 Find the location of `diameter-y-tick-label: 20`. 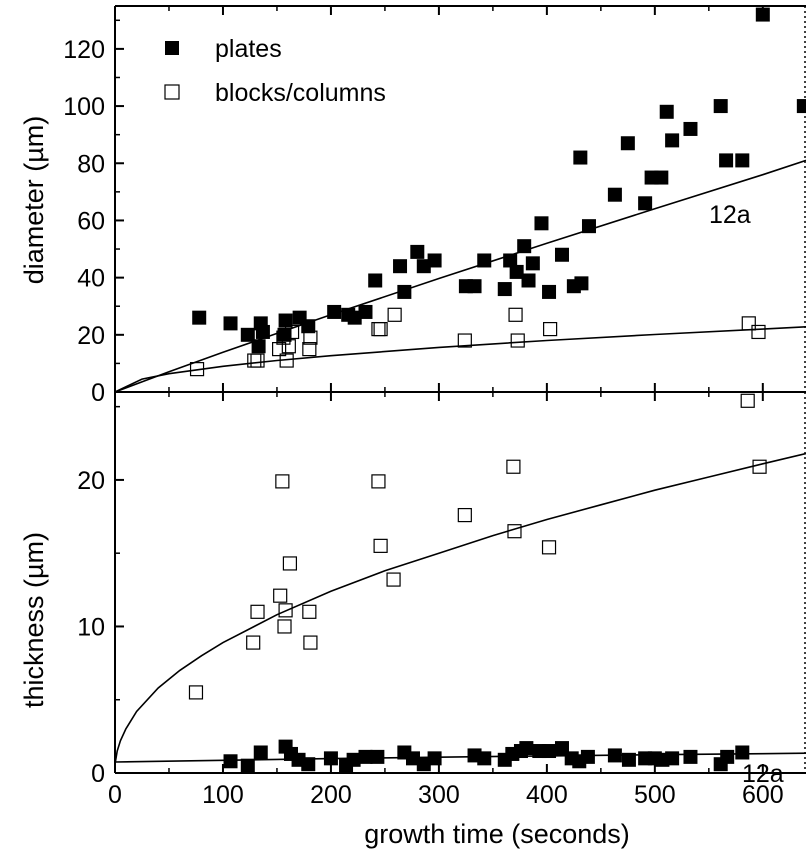

diameter-y-tick-label: 20 is located at coordinates (91, 336).